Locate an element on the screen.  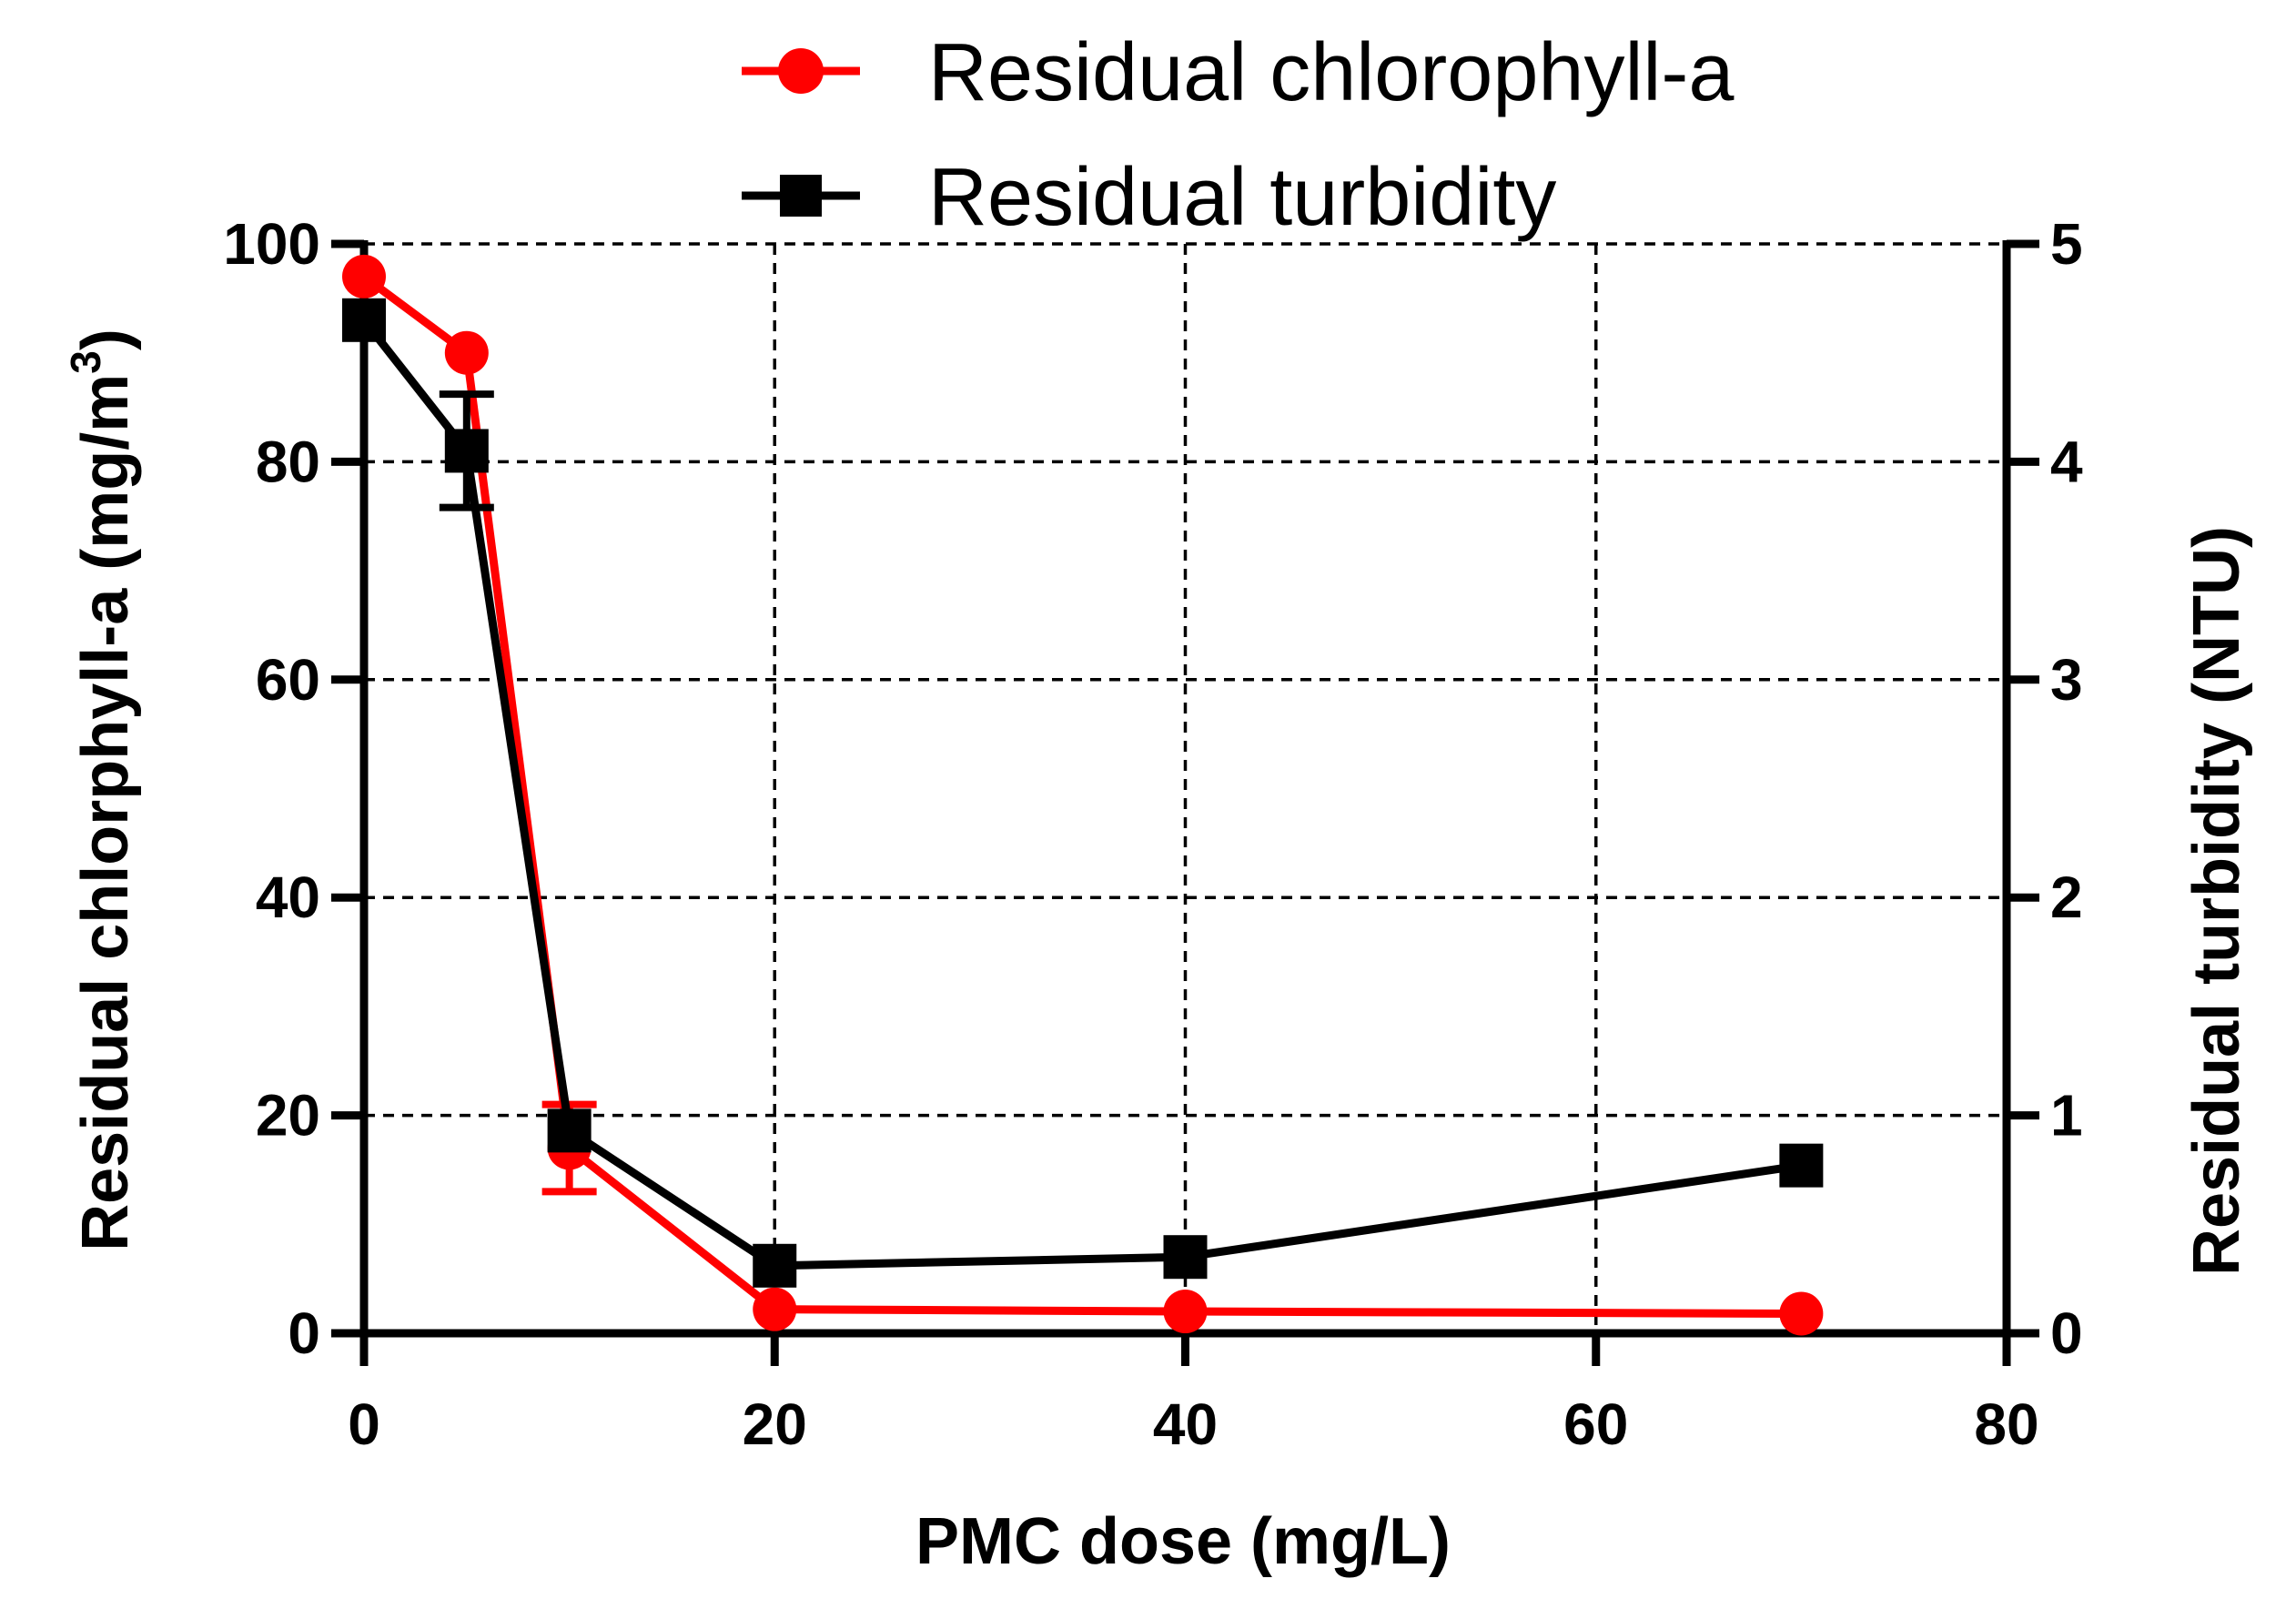
x-tick-label-40: 40 is located at coordinates (1185, 1424).